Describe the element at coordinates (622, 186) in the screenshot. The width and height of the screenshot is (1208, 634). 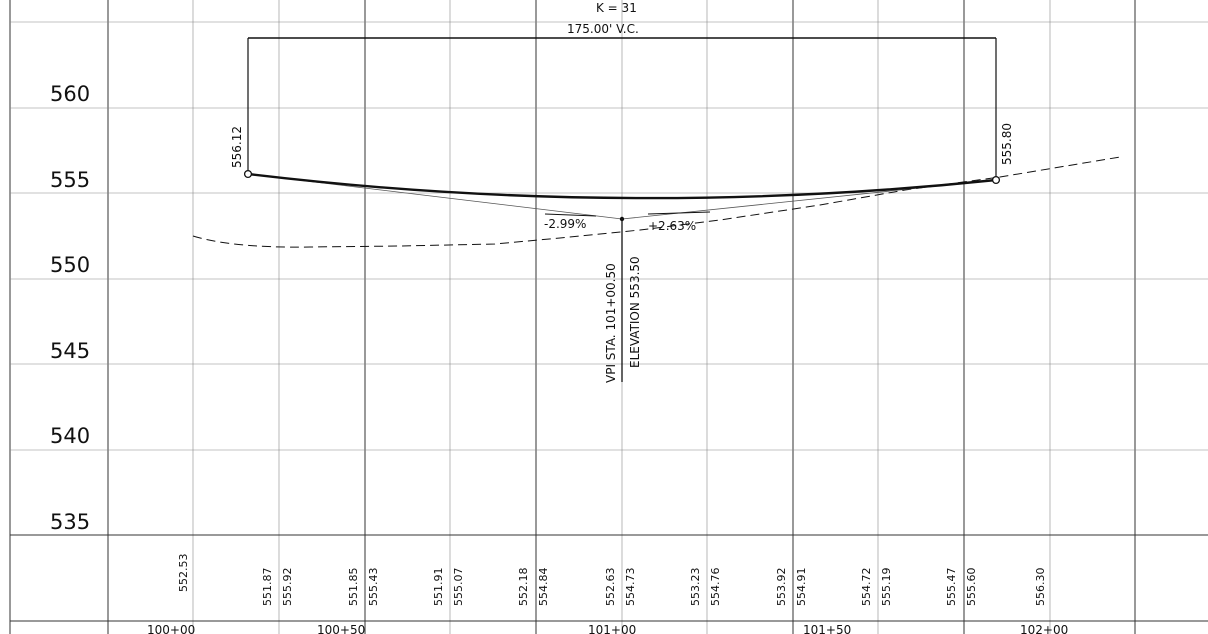
I see `proposed-profile-curve` at that location.